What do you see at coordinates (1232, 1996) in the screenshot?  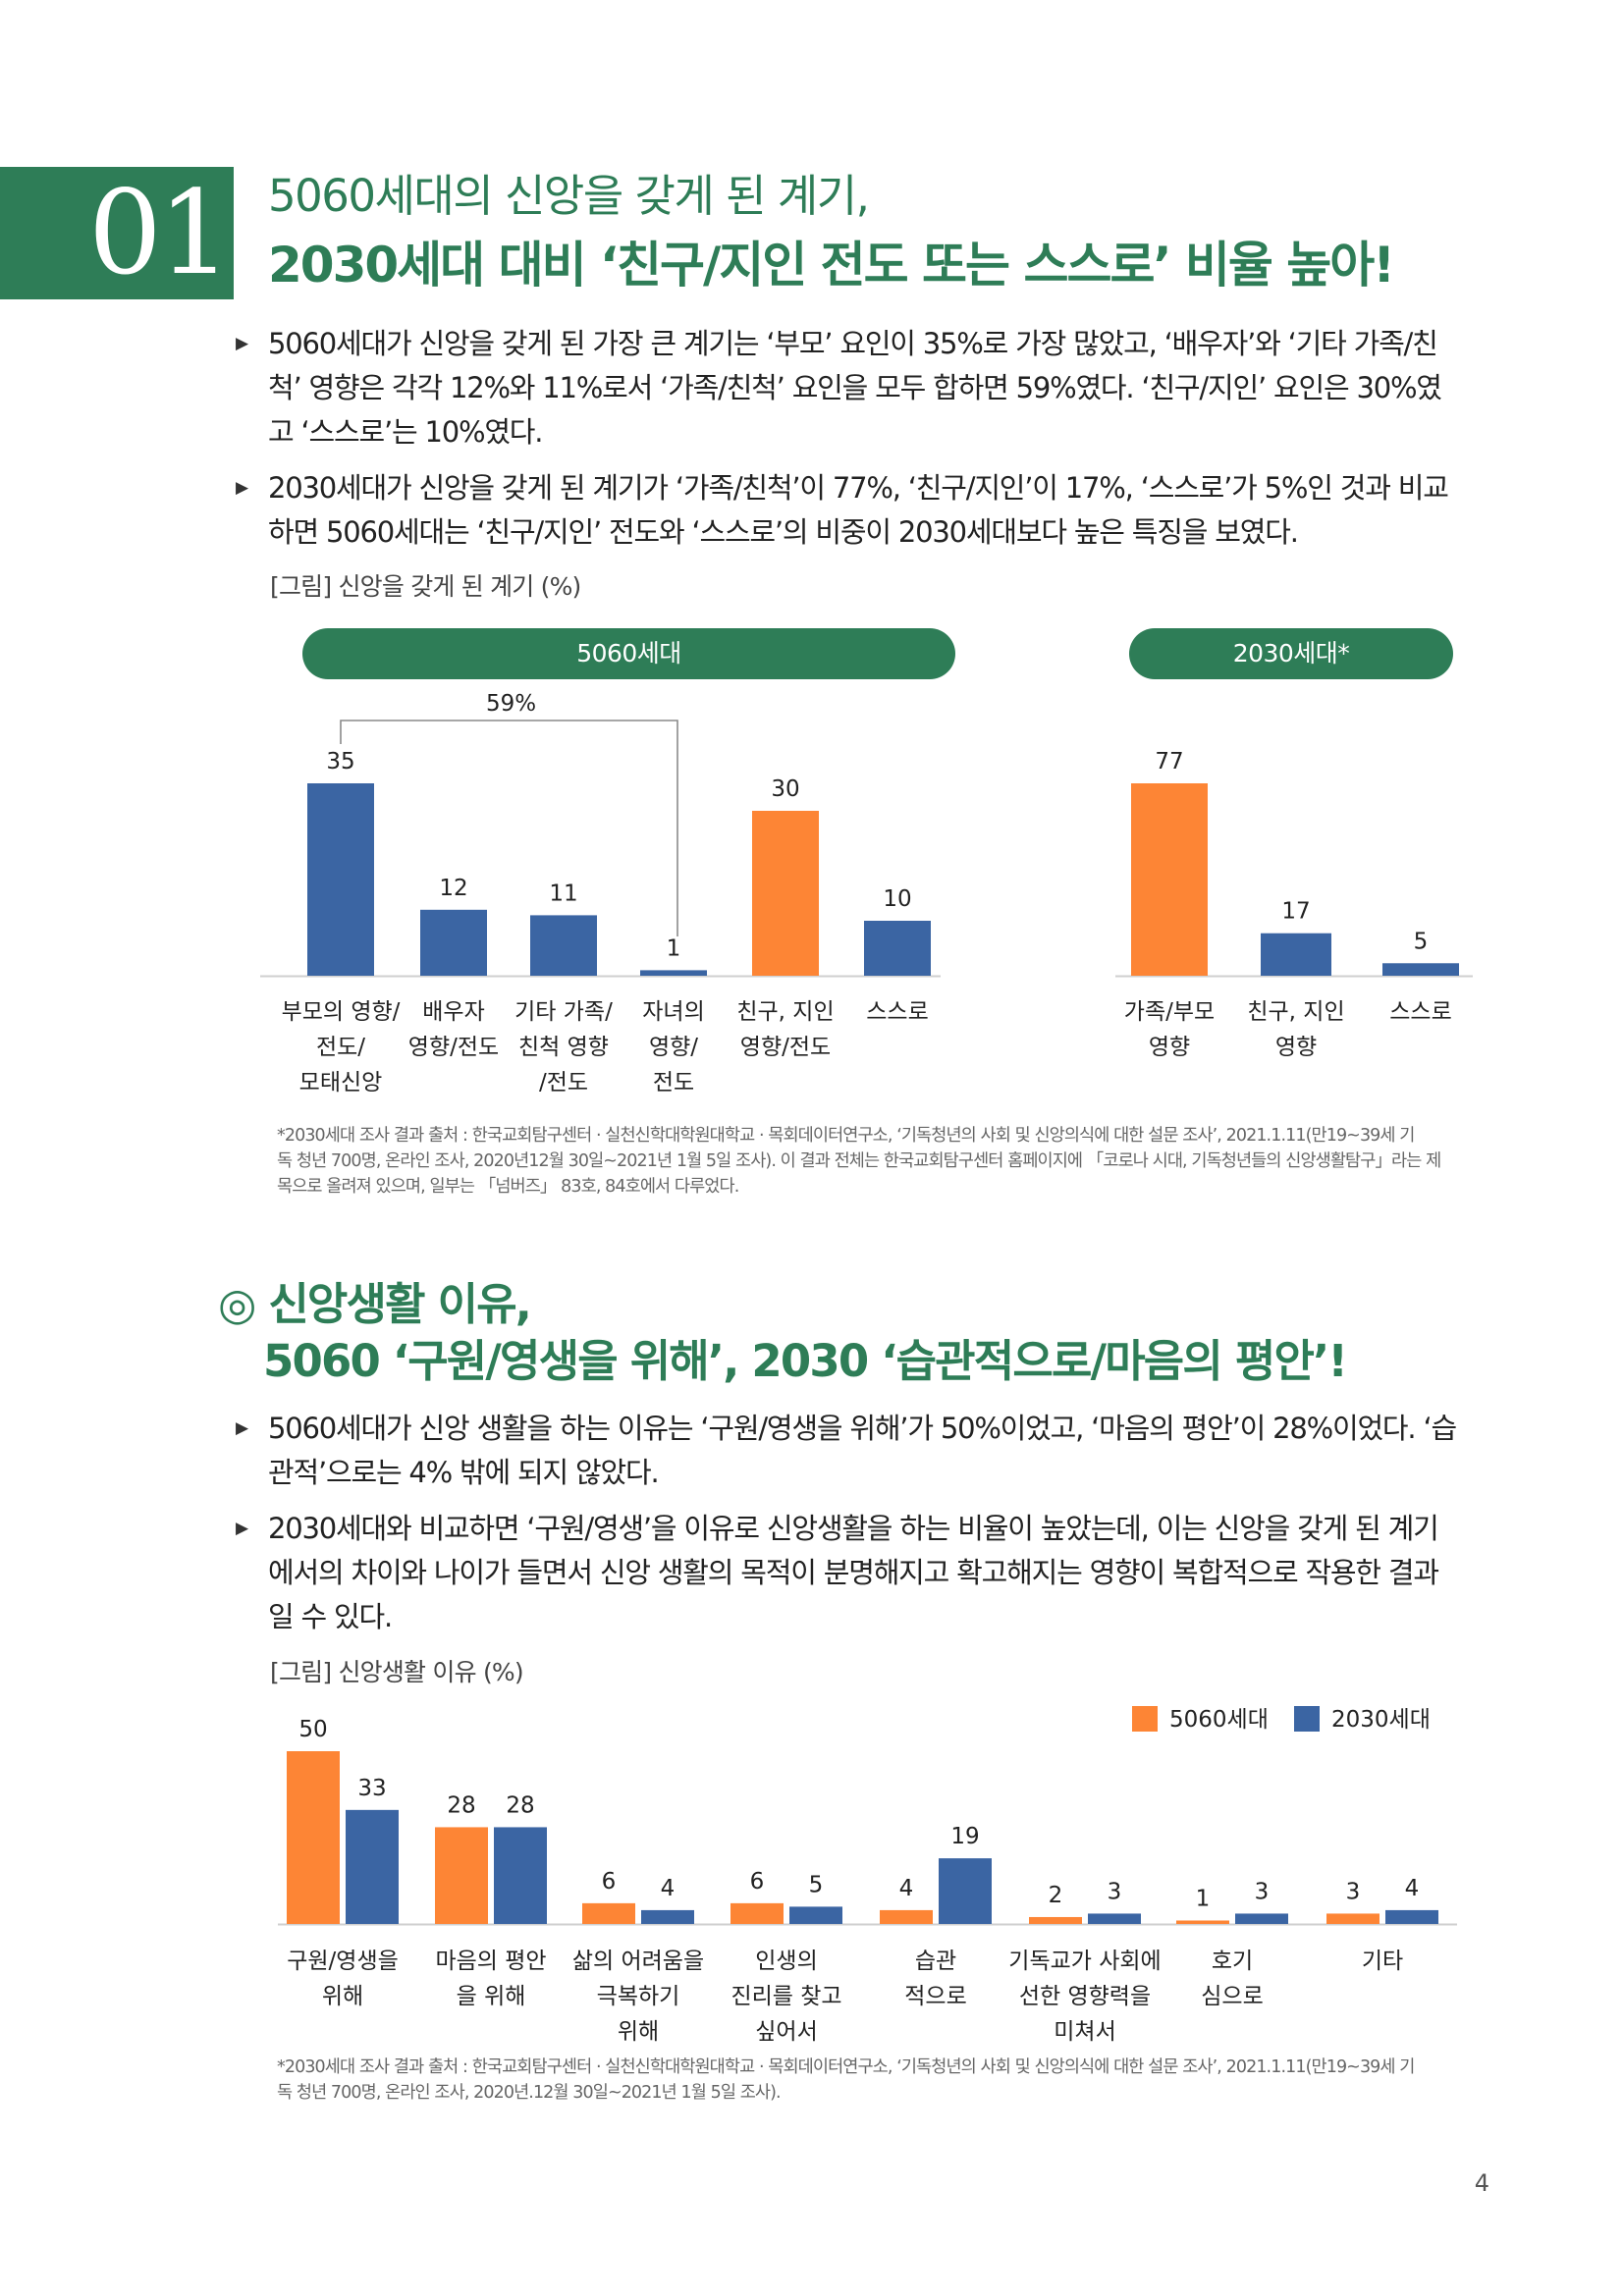 I see `category-label: 심으로` at bounding box center [1232, 1996].